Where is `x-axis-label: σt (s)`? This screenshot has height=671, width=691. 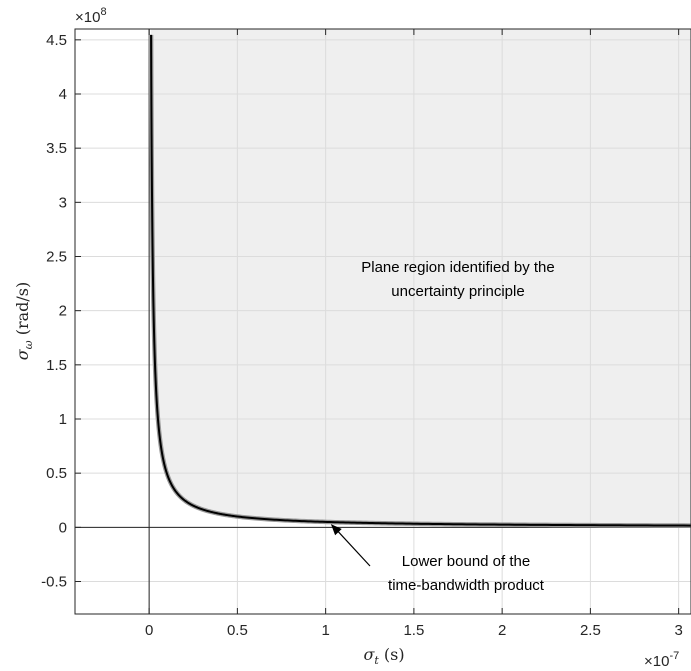 x-axis-label: σt (s) is located at coordinates (383, 656).